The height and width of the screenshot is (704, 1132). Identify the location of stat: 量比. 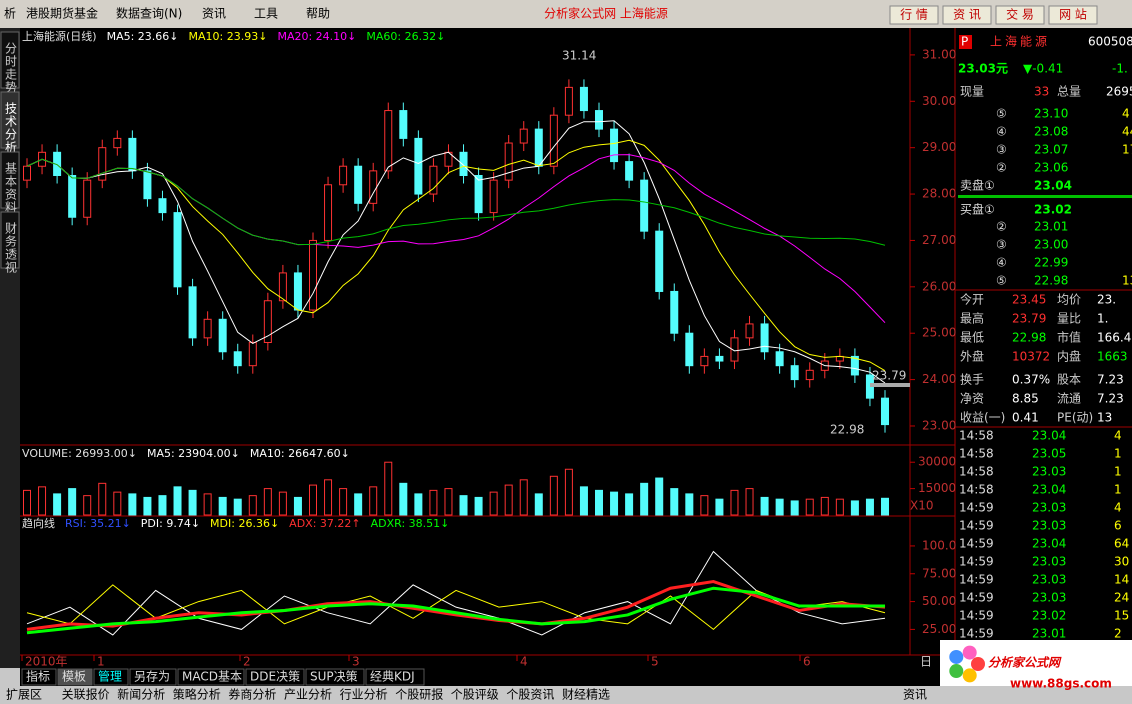
(1069, 319).